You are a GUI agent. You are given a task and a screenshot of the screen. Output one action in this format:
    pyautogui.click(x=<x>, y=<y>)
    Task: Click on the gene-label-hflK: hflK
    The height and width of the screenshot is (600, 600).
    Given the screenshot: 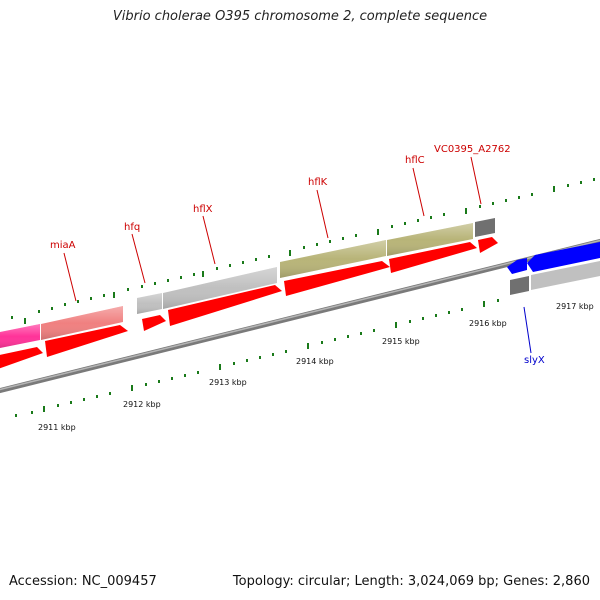 What is the action you would take?
    pyautogui.click(x=318, y=182)
    